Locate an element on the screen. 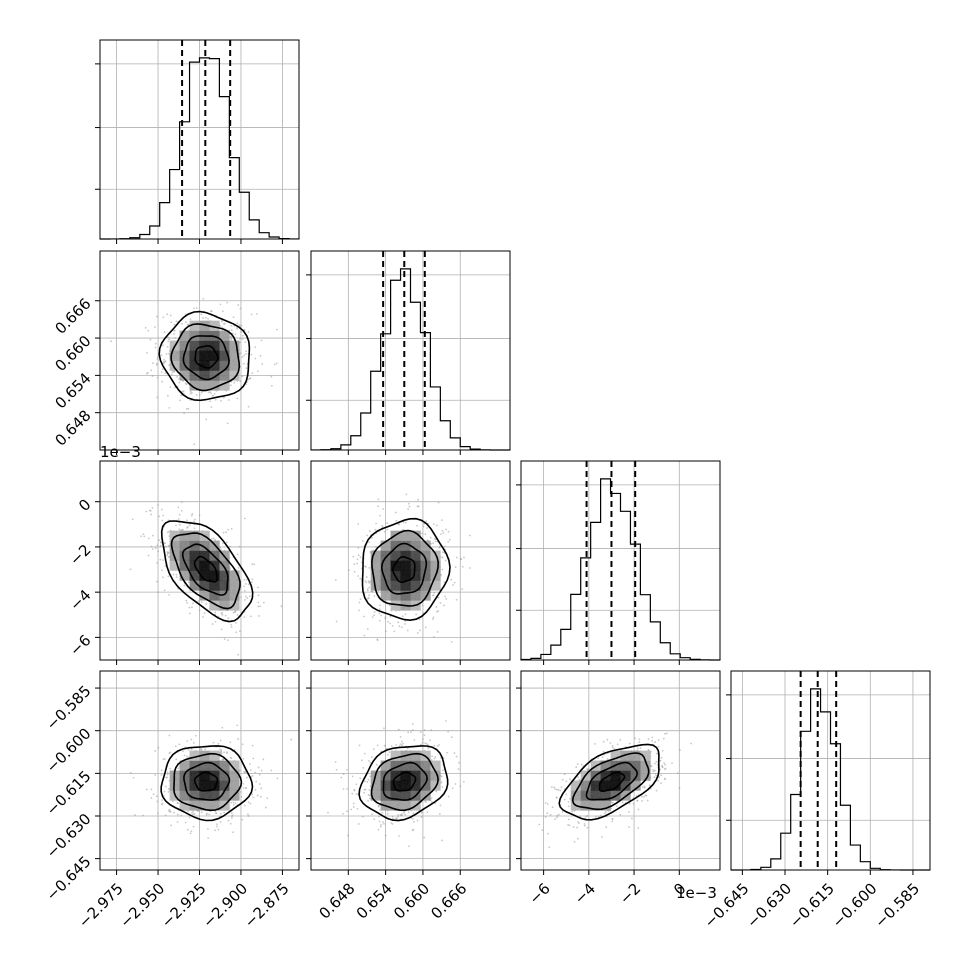 The width and height of the screenshot is (970, 970). xtick-label-1-0: 0.648 is located at coordinates (336, 901).